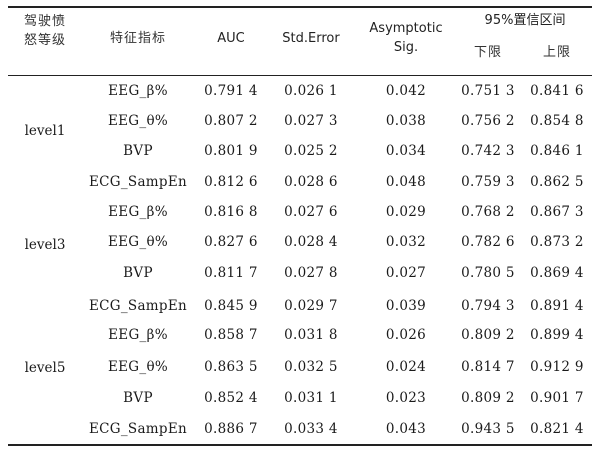 Image resolution: width=599 pixels, height=453 pixels. What do you see at coordinates (231, 429) in the screenshot?
I see `auc-cell: 0.886 7` at bounding box center [231, 429].